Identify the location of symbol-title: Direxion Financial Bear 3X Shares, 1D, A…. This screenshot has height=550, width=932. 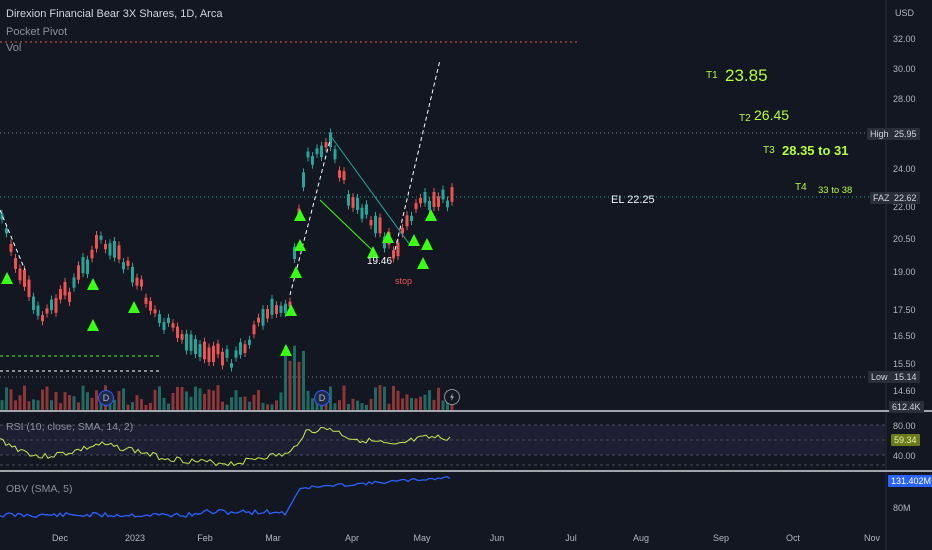
(114, 14).